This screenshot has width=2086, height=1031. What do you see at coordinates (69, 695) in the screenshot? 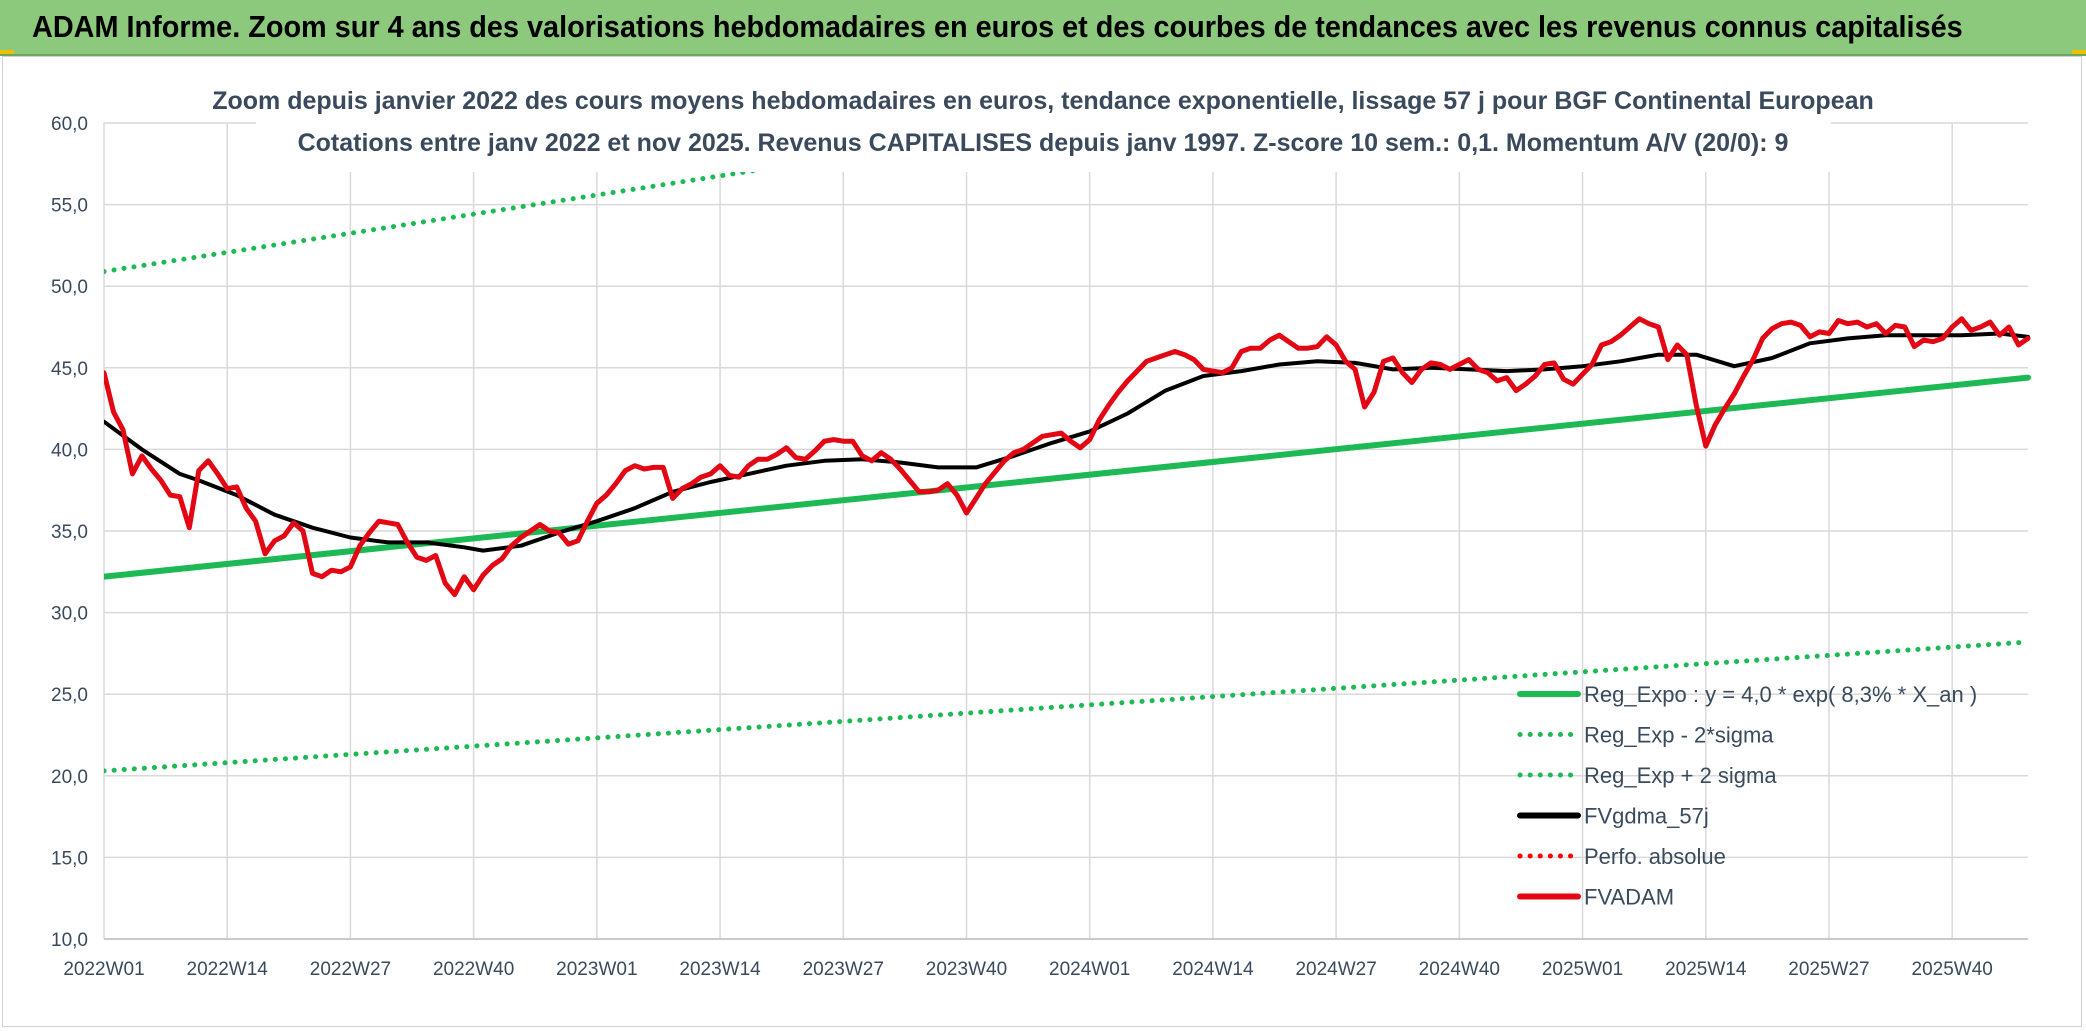
I see `y-tick-label: 25,0` at bounding box center [69, 695].